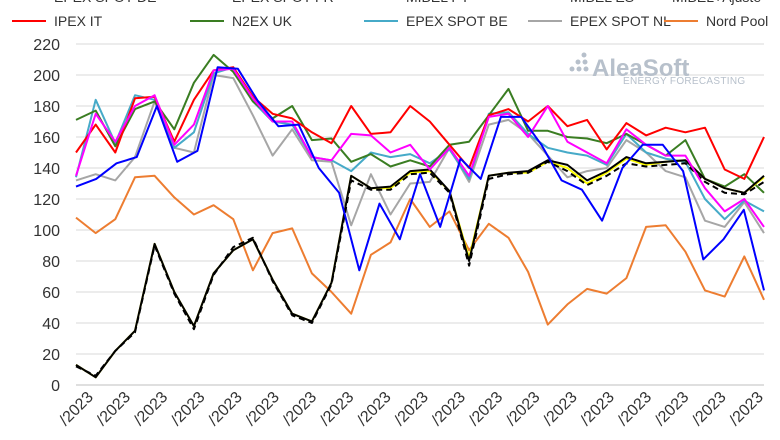 This screenshot has width=780, height=440. I want to click on legend-label: MIBEL PT, so click(438, 2).